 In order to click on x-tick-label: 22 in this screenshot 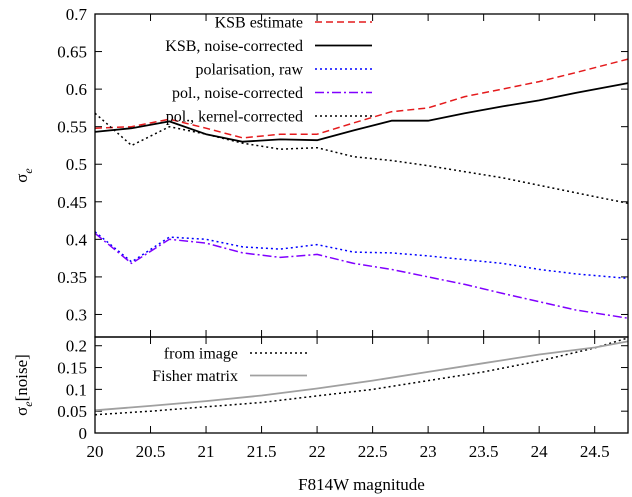, I will do `click(317, 451)`.